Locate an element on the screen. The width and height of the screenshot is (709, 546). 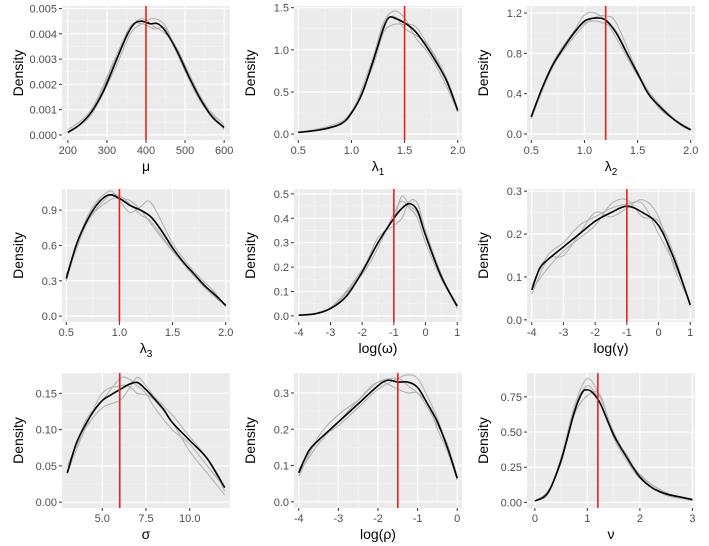
x-axis-title: λ2 is located at coordinates (611, 168).